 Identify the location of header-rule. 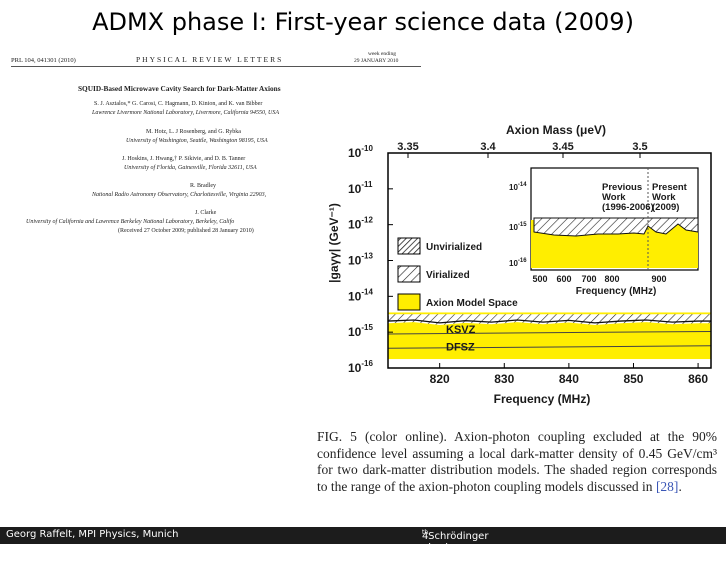
(216, 66).